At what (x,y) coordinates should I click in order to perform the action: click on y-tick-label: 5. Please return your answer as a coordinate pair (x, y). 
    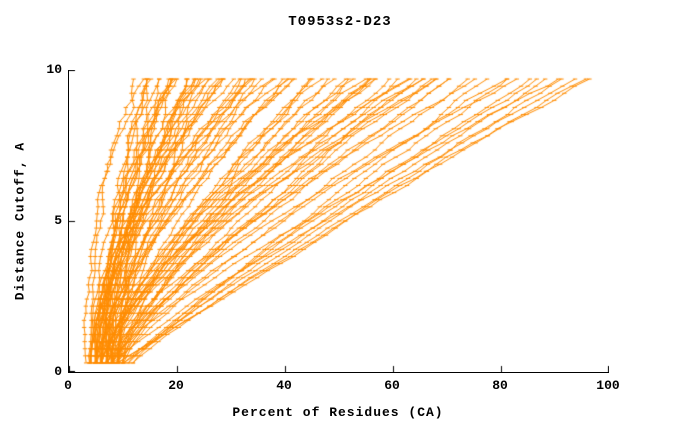
    Looking at the image, I should click on (58, 220).